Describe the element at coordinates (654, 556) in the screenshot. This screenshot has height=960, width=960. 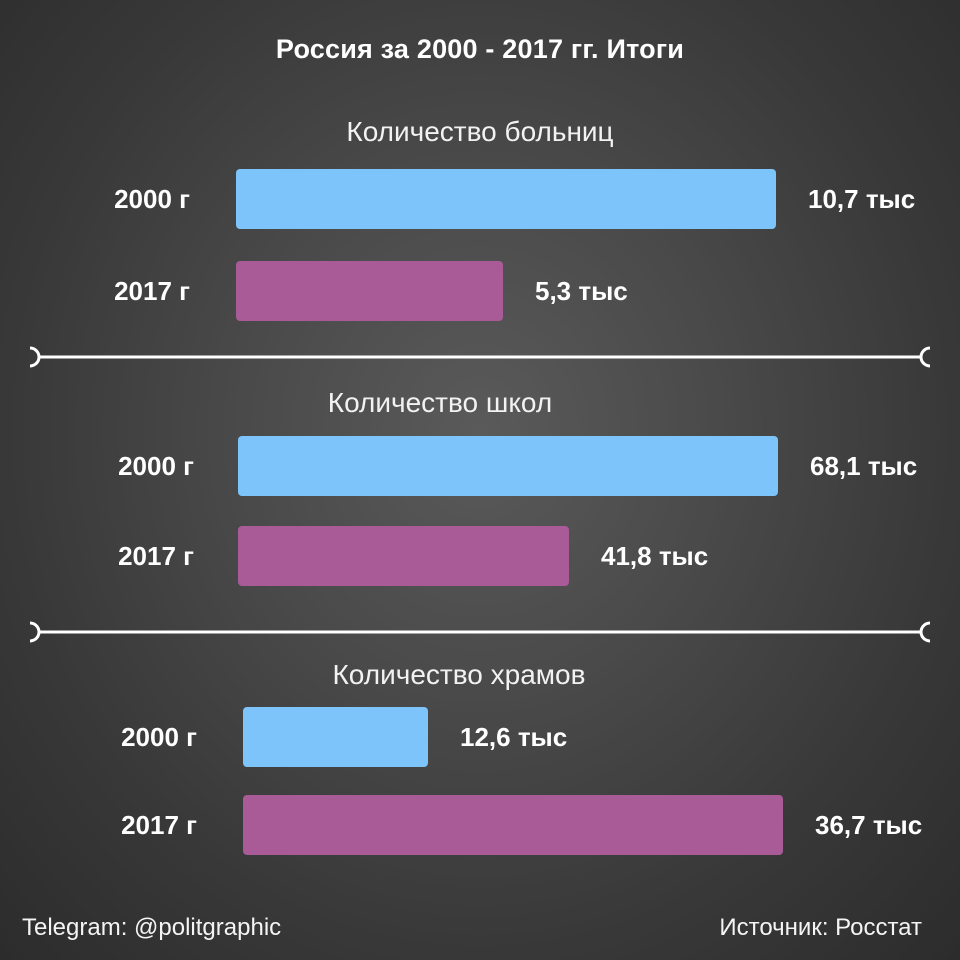
I see `value-label: 41,8 тыс` at that location.